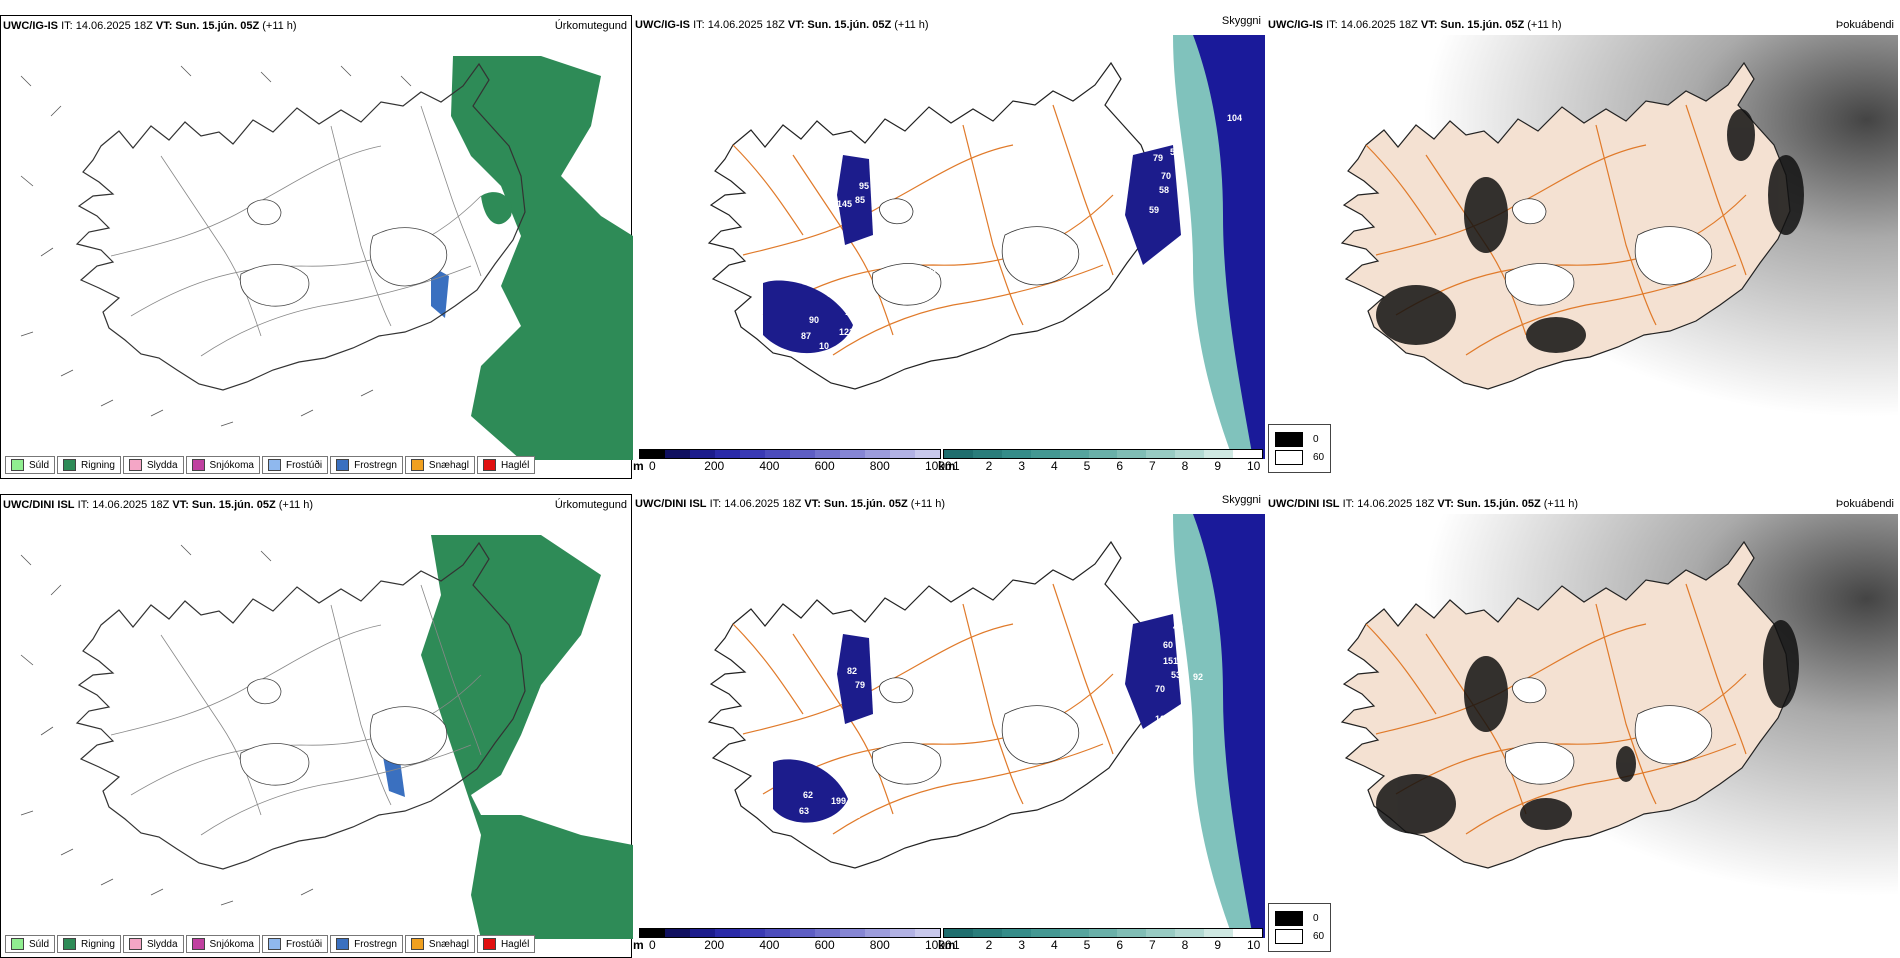  I want to click on precip-legend-item: Frostregn, so click(366, 944).